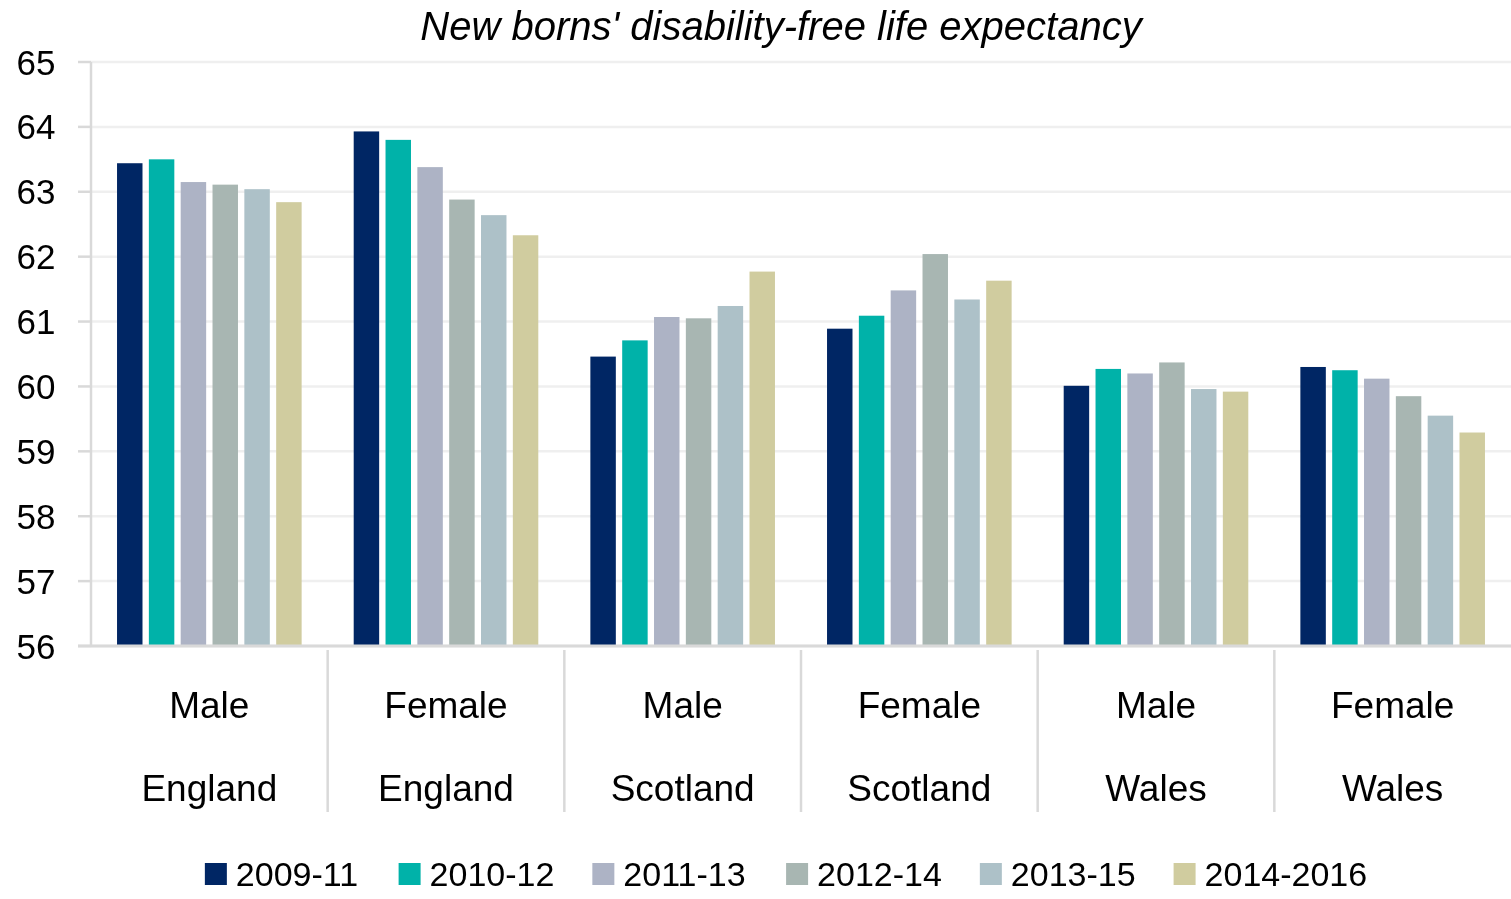  I want to click on y-tick-label: 62, so click(36, 257).